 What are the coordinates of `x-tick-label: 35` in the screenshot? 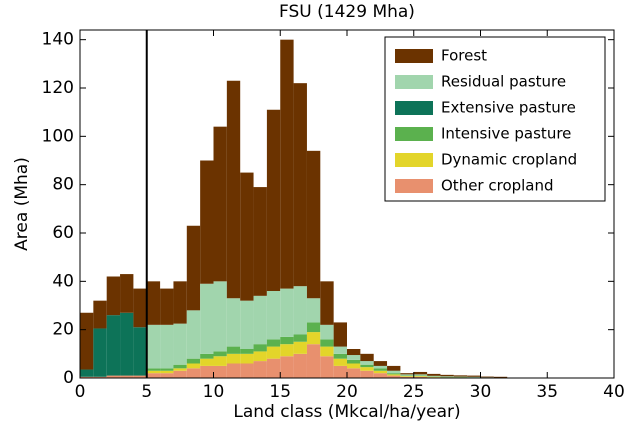 It's located at (547, 392).